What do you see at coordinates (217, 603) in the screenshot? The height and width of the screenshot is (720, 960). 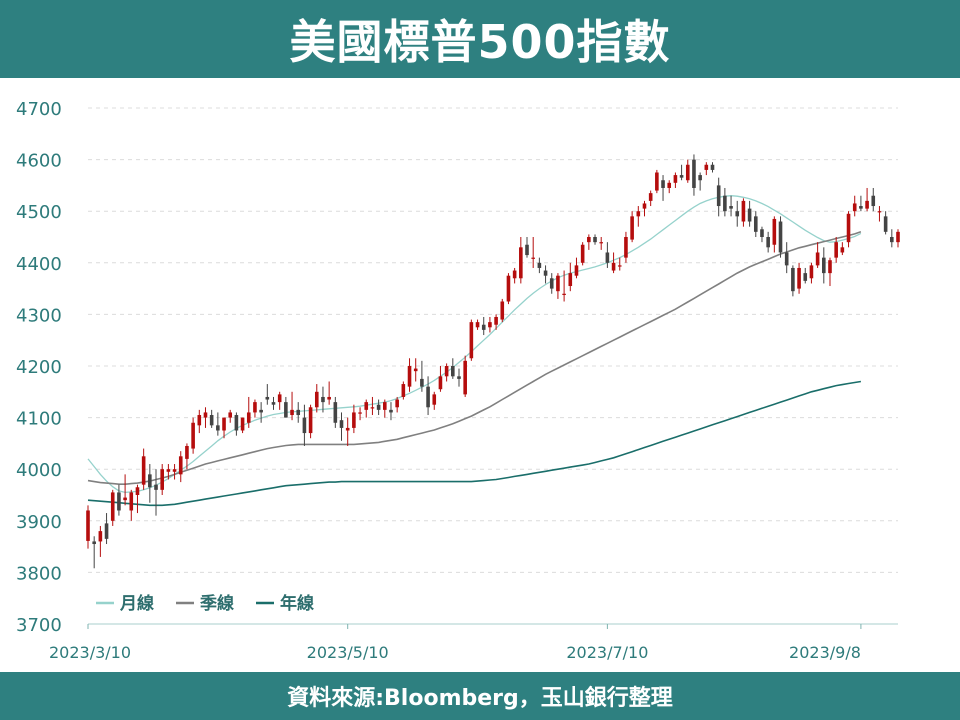 I see `legend-label: 季線` at bounding box center [217, 603].